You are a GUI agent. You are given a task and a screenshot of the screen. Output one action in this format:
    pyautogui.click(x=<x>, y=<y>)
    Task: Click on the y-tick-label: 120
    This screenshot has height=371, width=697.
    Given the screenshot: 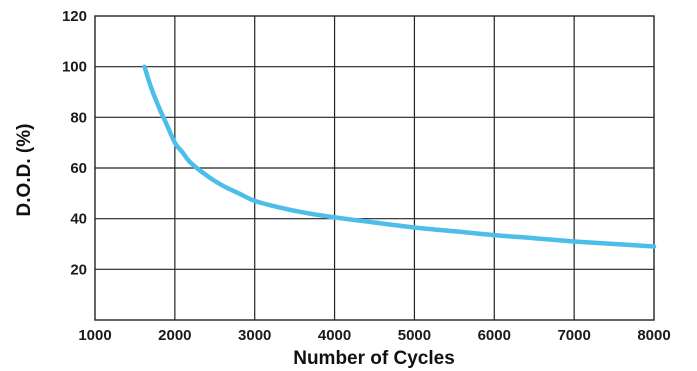 What is the action you would take?
    pyautogui.click(x=74, y=16)
    